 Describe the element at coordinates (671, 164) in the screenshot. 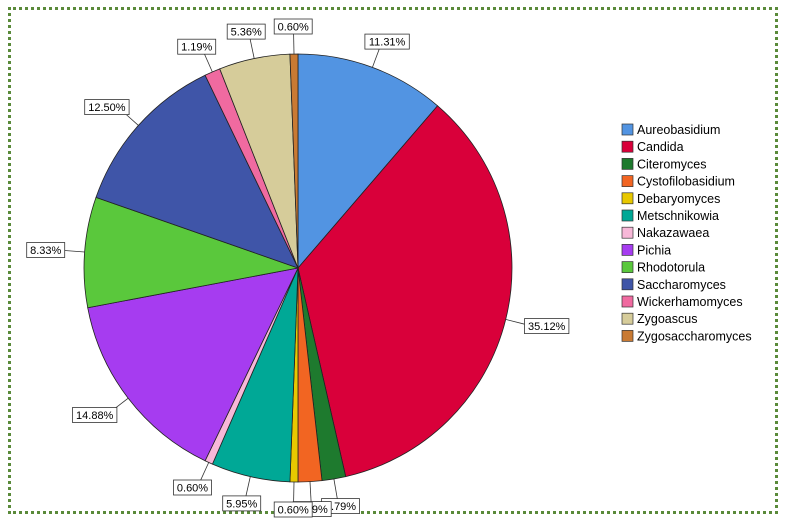

I see `legend-label-citeromyces: Citeromyces` at that location.